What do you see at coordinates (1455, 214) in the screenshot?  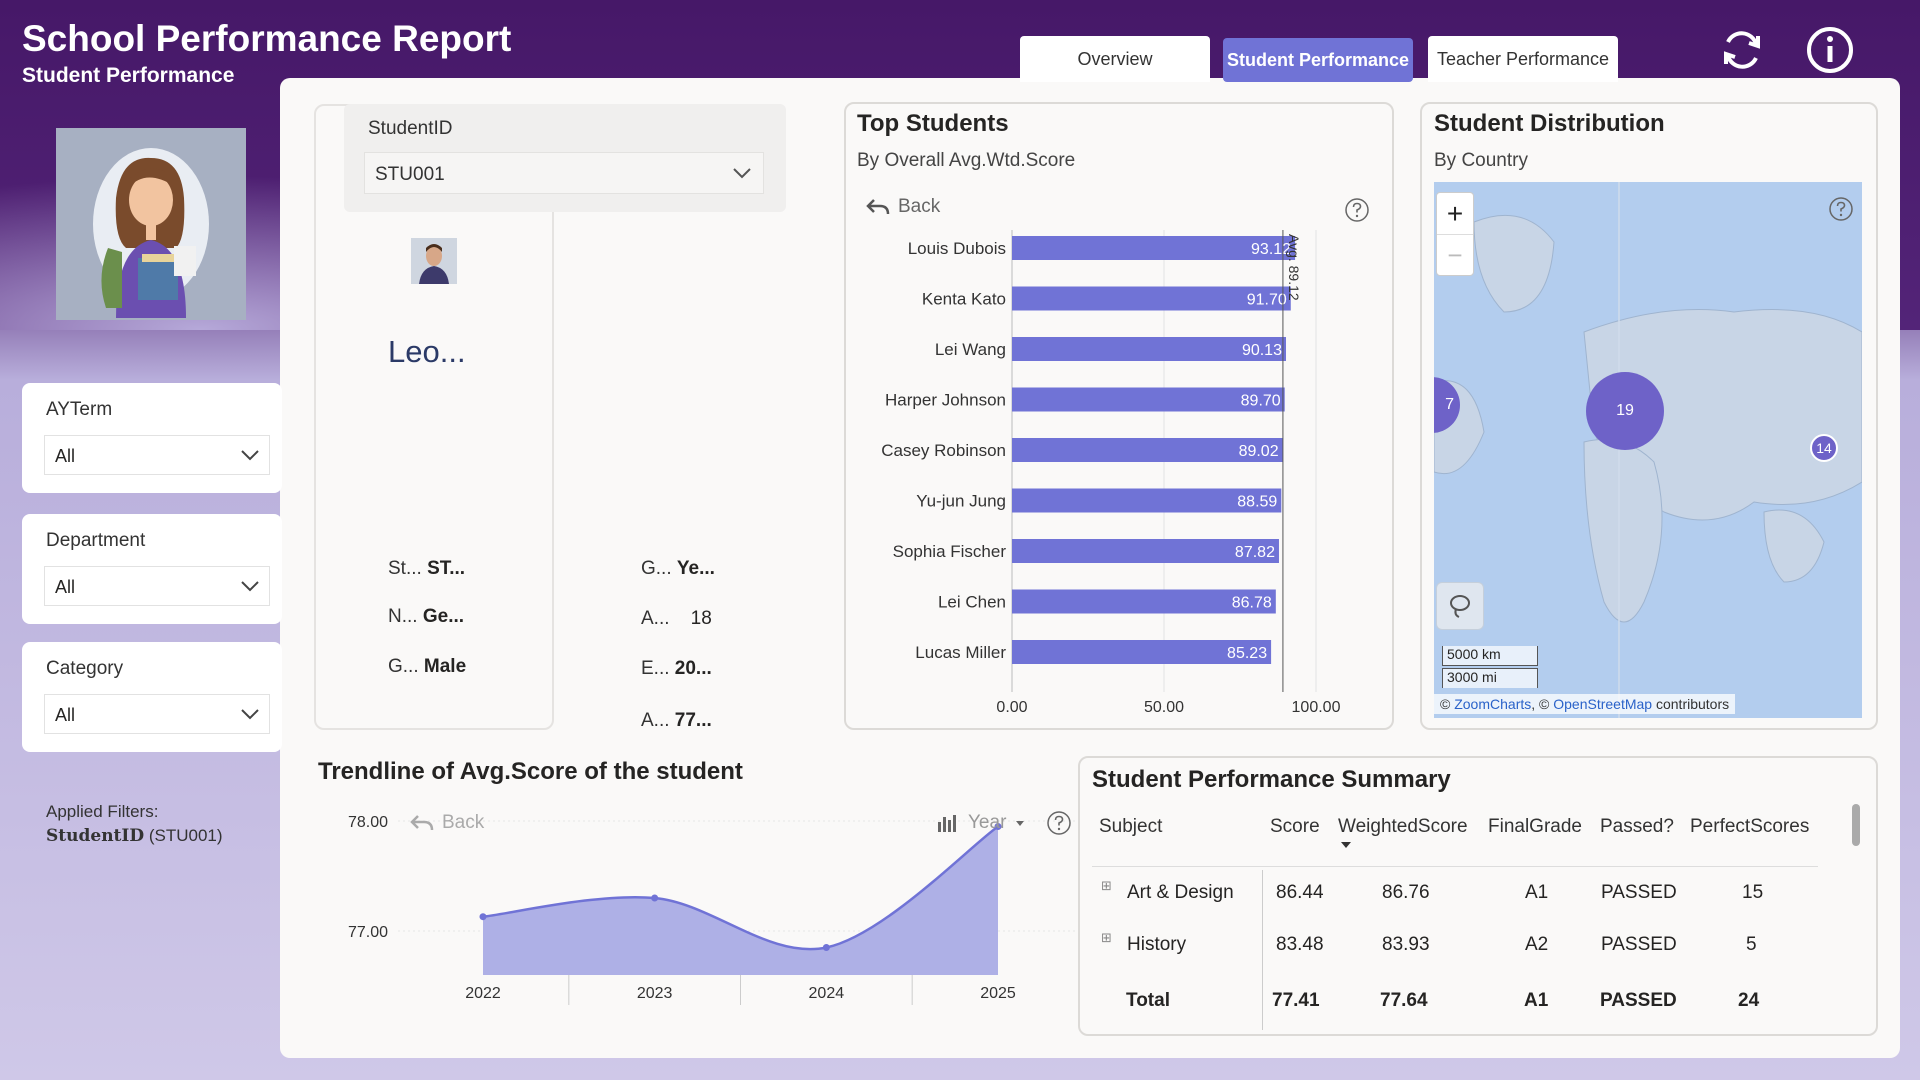 I see `zoom-in-button: +` at bounding box center [1455, 214].